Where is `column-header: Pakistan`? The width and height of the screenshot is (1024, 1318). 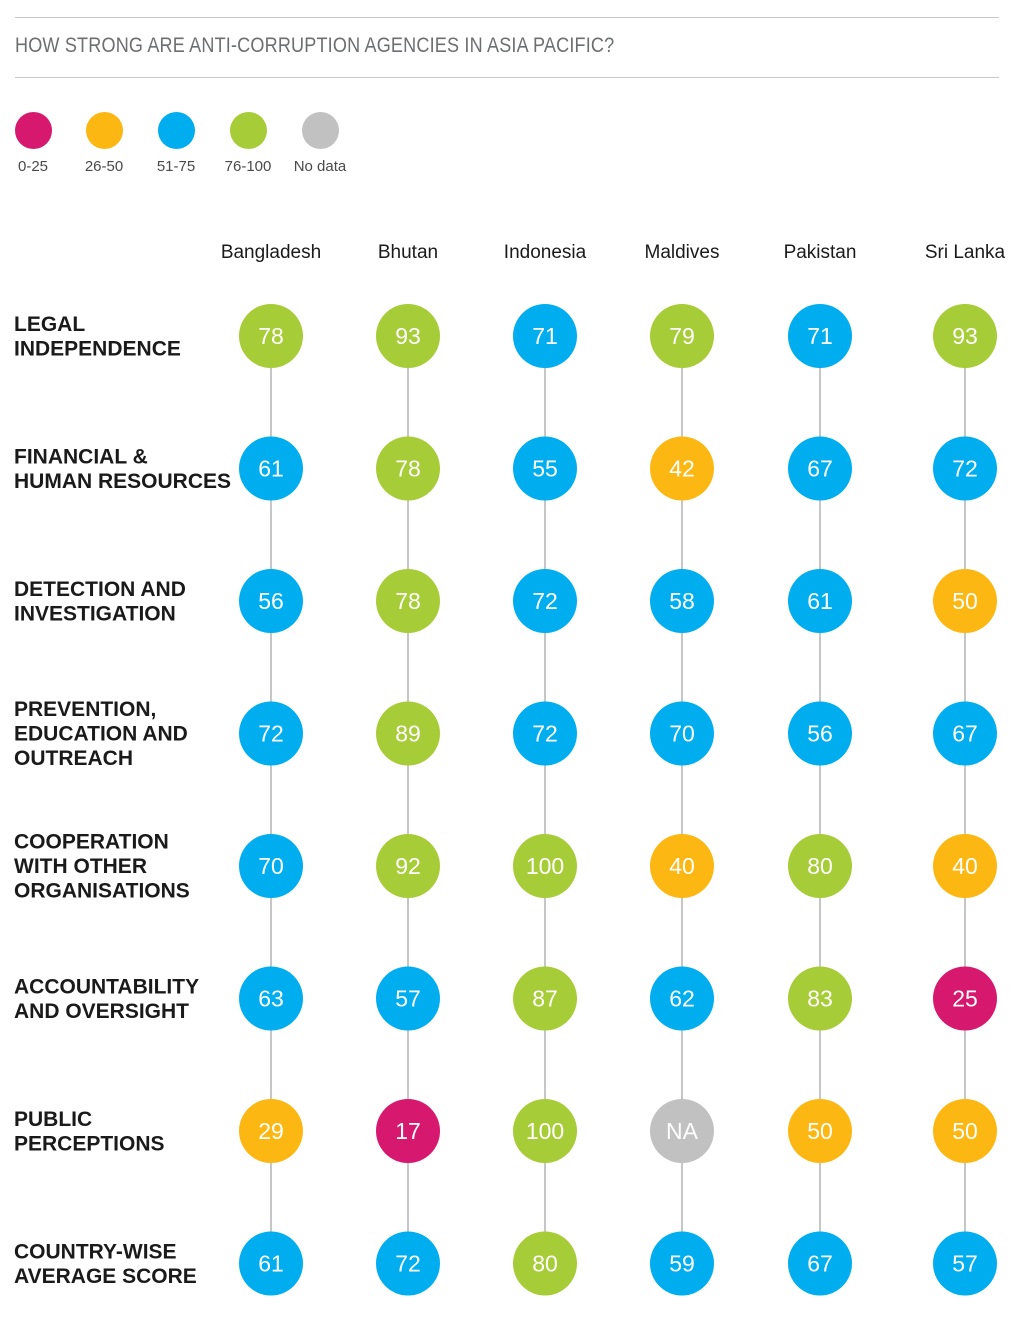
column-header: Pakistan is located at coordinates (820, 252).